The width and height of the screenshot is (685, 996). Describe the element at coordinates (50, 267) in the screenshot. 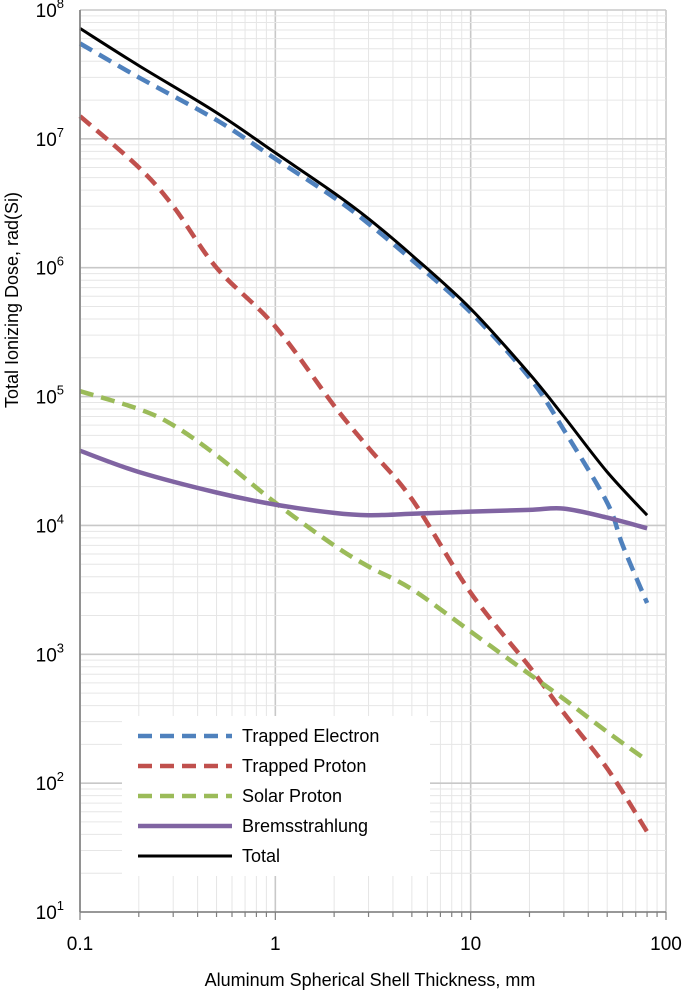

I see `y-tick-label: 10⁶` at that location.